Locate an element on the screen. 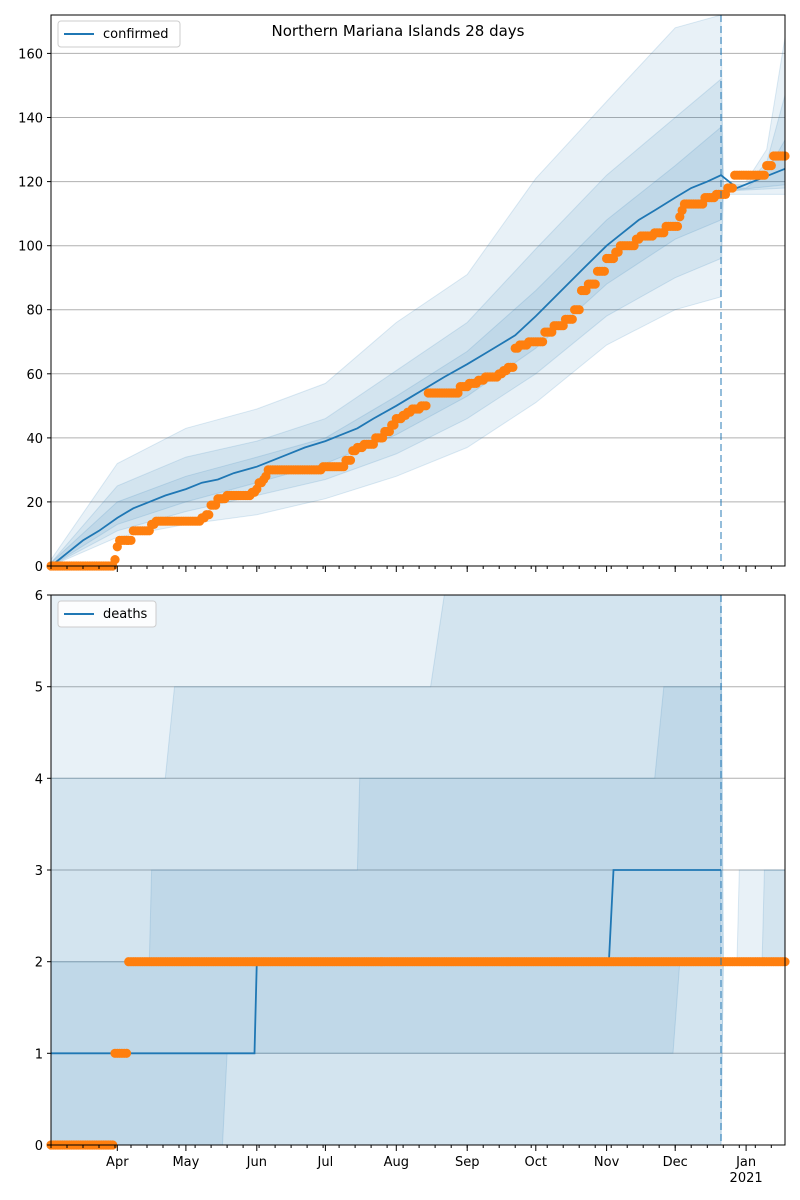 The image size is (800, 1200). deaths-y-ticks: 0 1 2 3 4 5 6 is located at coordinates (43, 871).